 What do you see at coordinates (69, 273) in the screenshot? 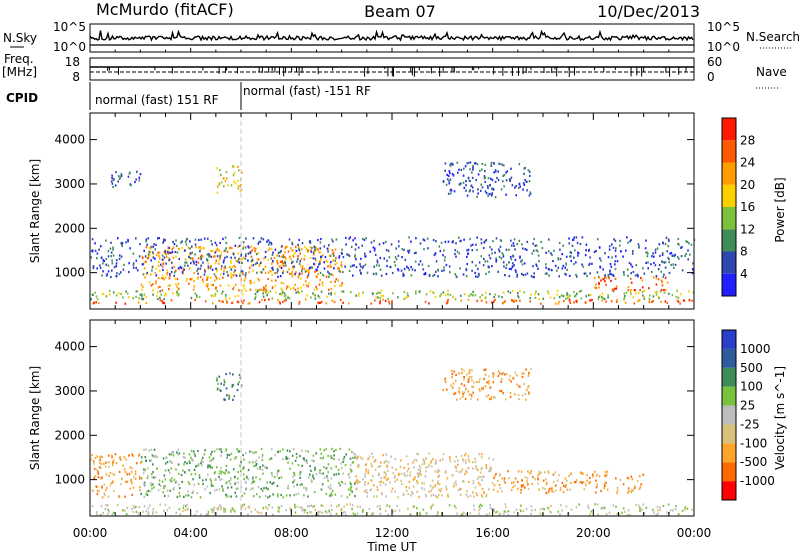
I see `y-tick-label: 1000` at bounding box center [69, 273].